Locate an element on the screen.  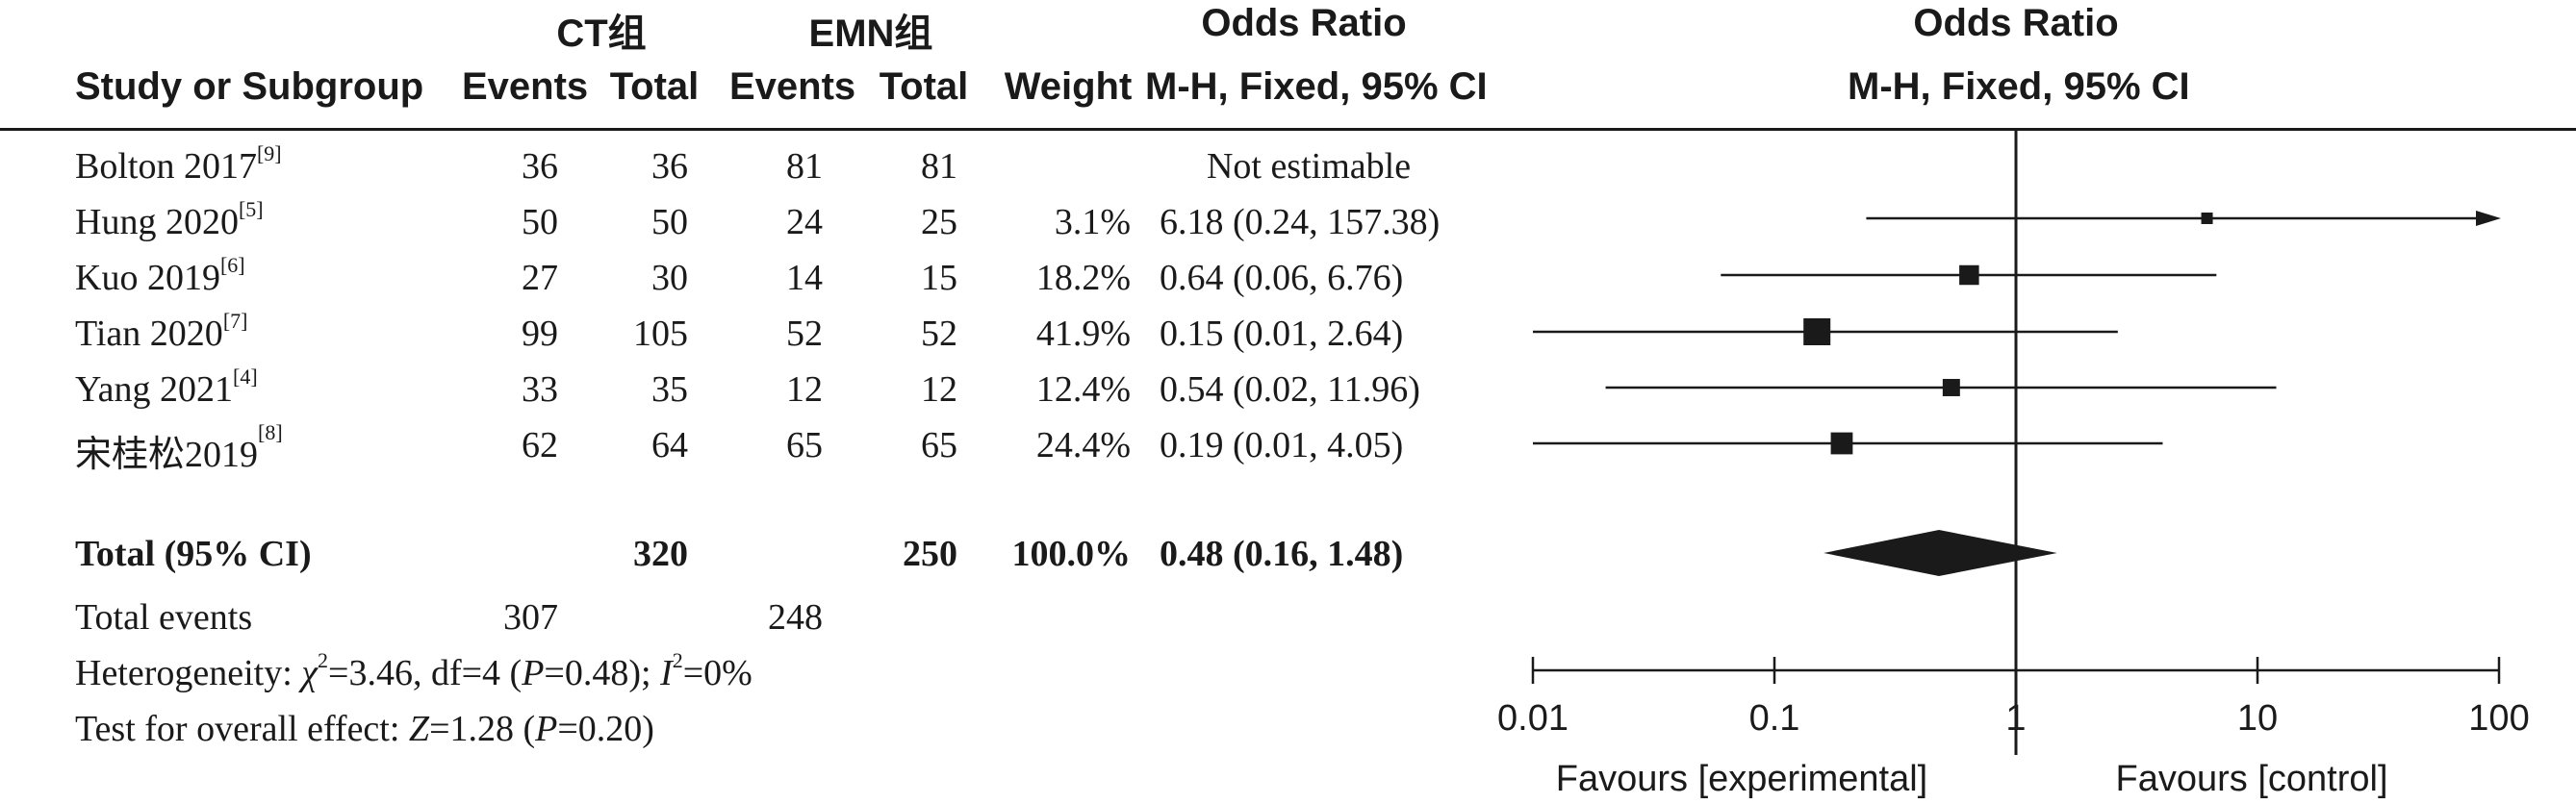
col-events1-header: Events is located at coordinates (525, 86).